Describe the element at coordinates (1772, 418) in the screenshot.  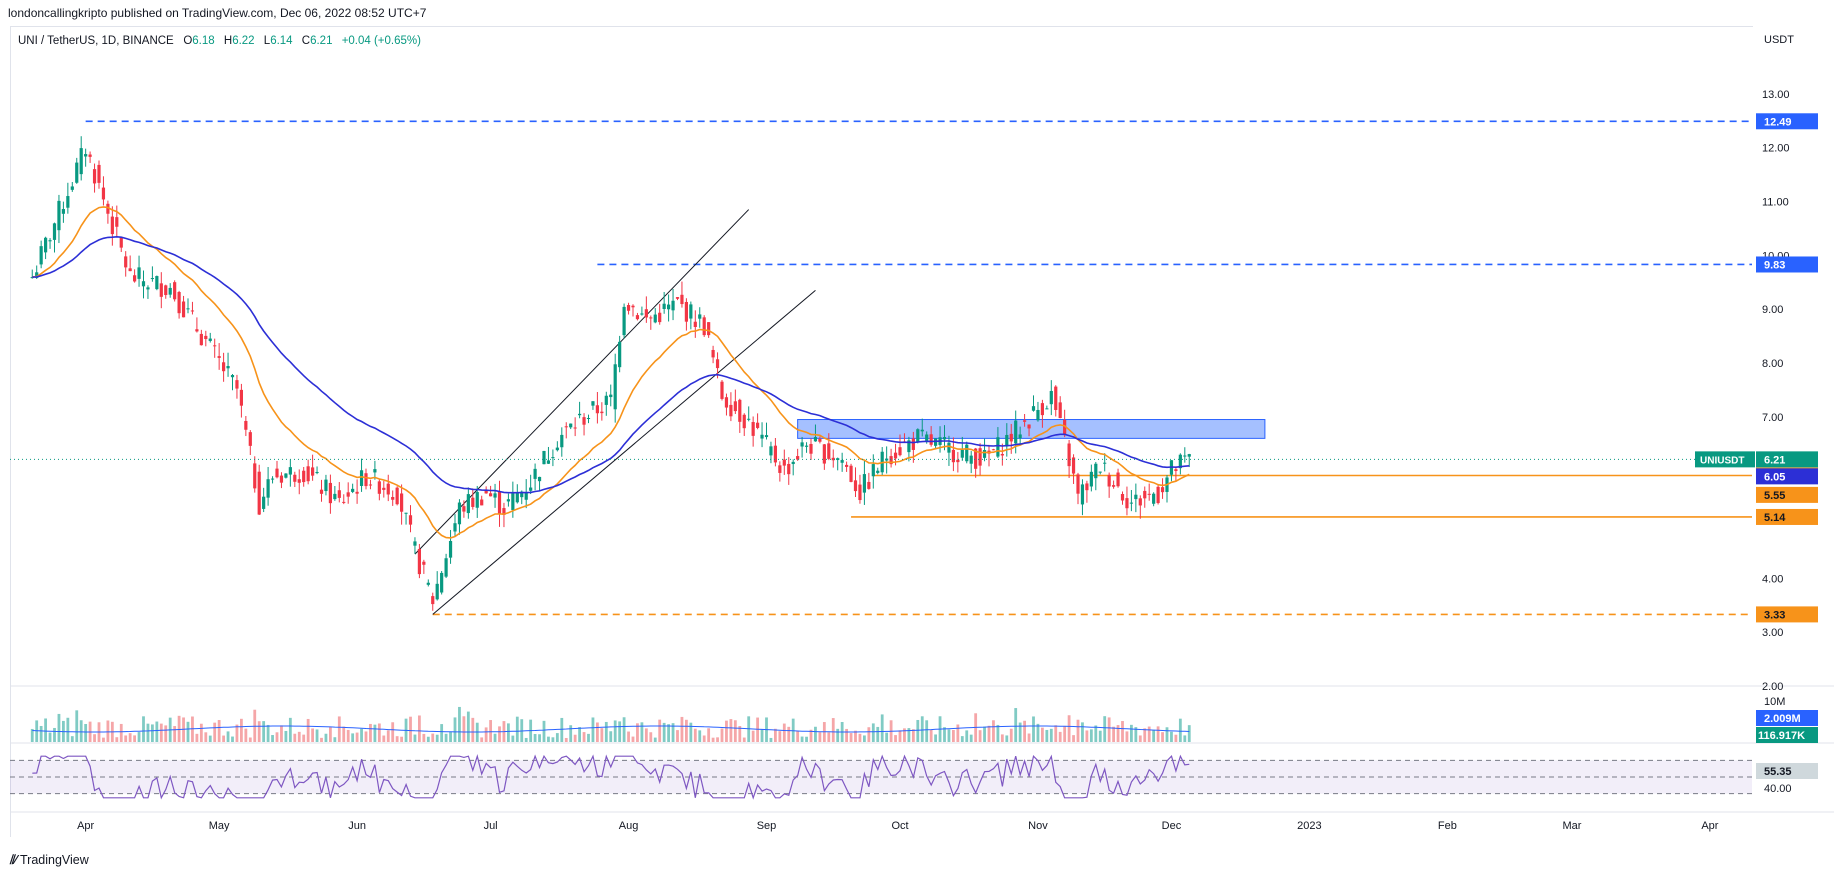
I see `price-tick-label: 7.00` at that location.